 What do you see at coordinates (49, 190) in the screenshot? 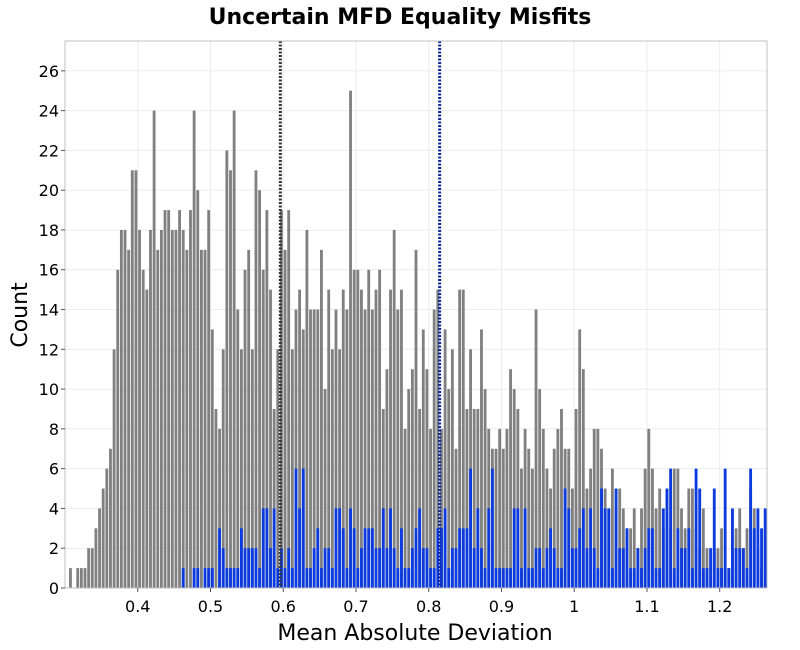
I see `y-tick-label: 20` at bounding box center [49, 190].